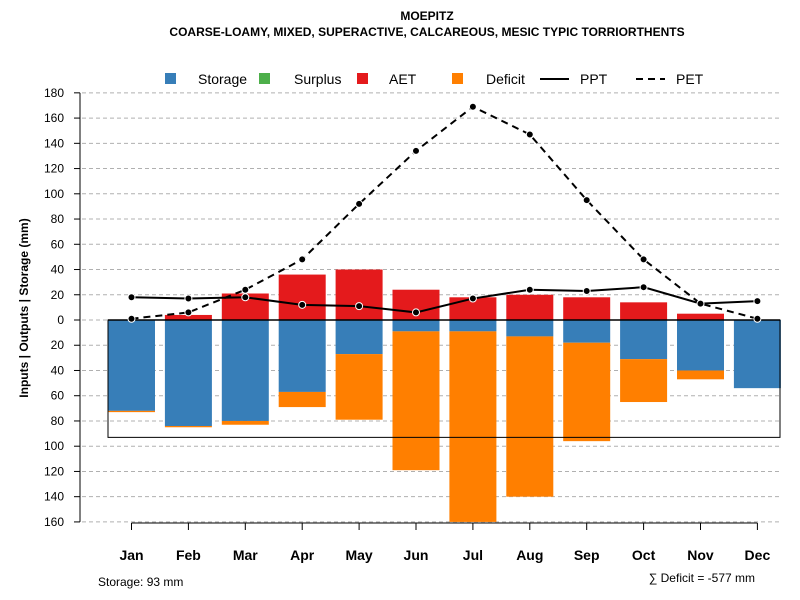  Describe the element at coordinates (403, 79) in the screenshot. I see `legend-label-aet: AET` at that location.